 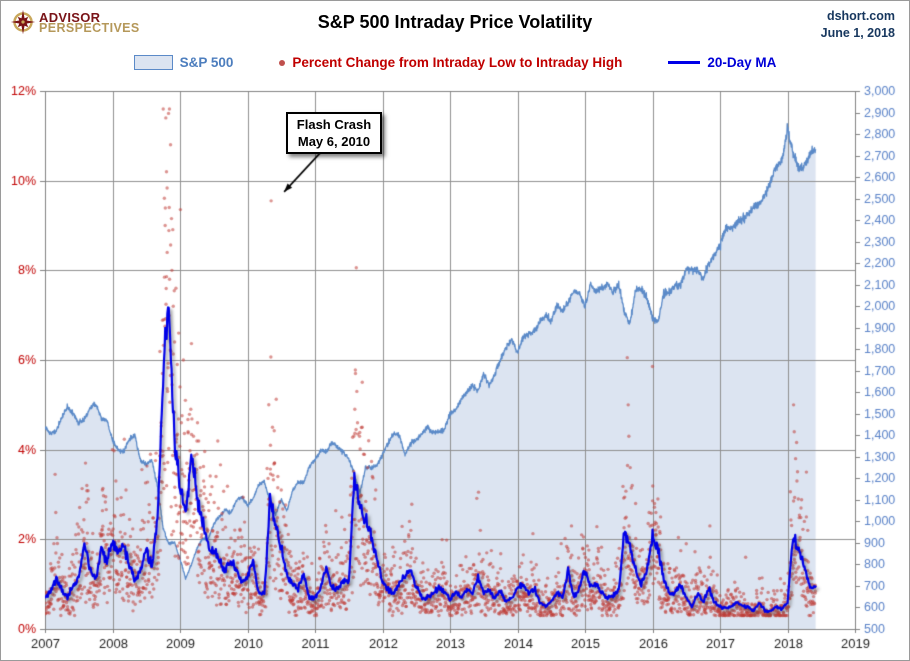 What do you see at coordinates (455, 22) in the screenshot?
I see `page-title: S&P 500 Intraday Price Volatility` at bounding box center [455, 22].